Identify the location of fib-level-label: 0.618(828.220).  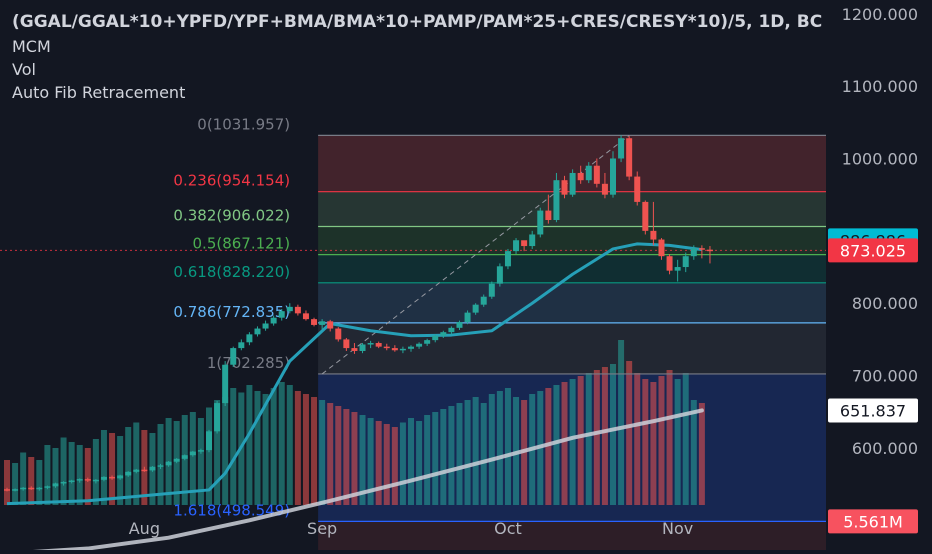
(231, 272).